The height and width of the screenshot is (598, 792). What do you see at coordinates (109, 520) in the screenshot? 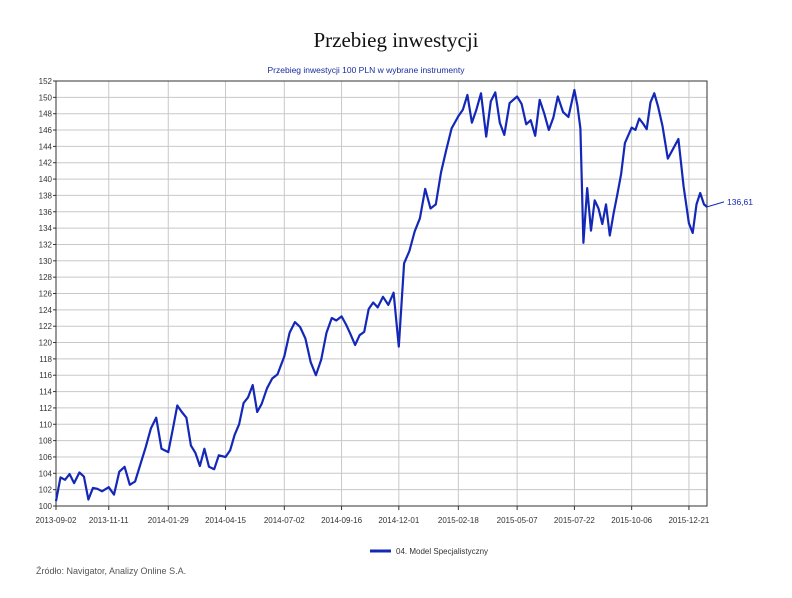
I see `x-tick-label: 2013-11-11` at bounding box center [109, 520].